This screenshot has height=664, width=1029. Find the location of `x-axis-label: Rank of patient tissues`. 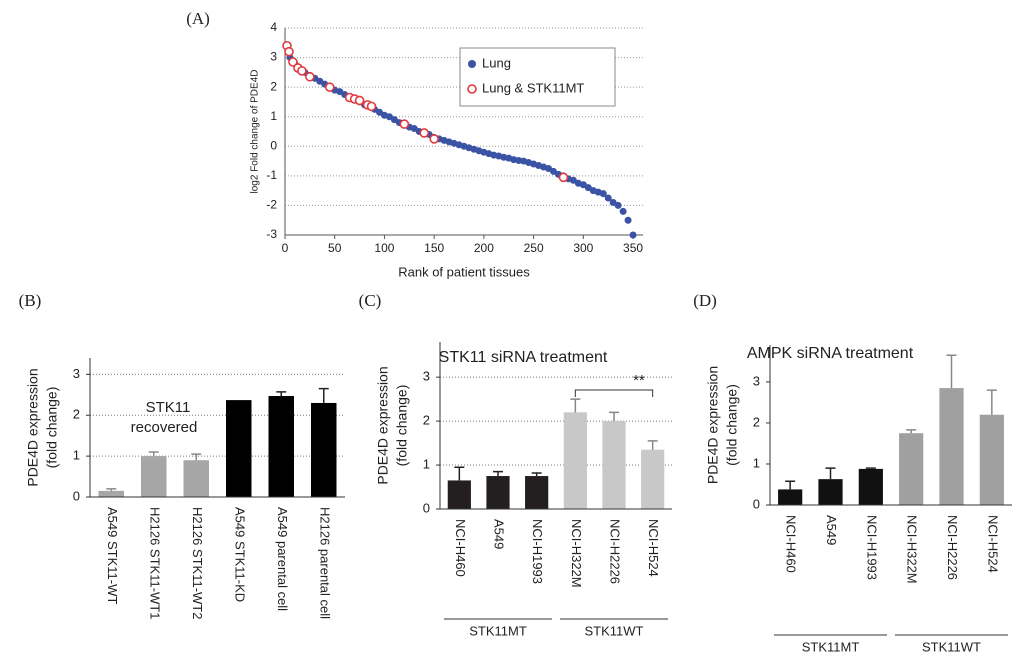

x-axis-label: Rank of patient tissues is located at coordinates (464, 271).